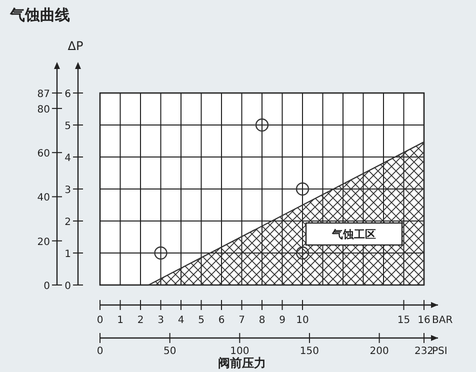 The height and width of the screenshot is (372, 476). Describe the element at coordinates (67, 222) in the screenshot. I see `y-tick-label: 2` at that location.